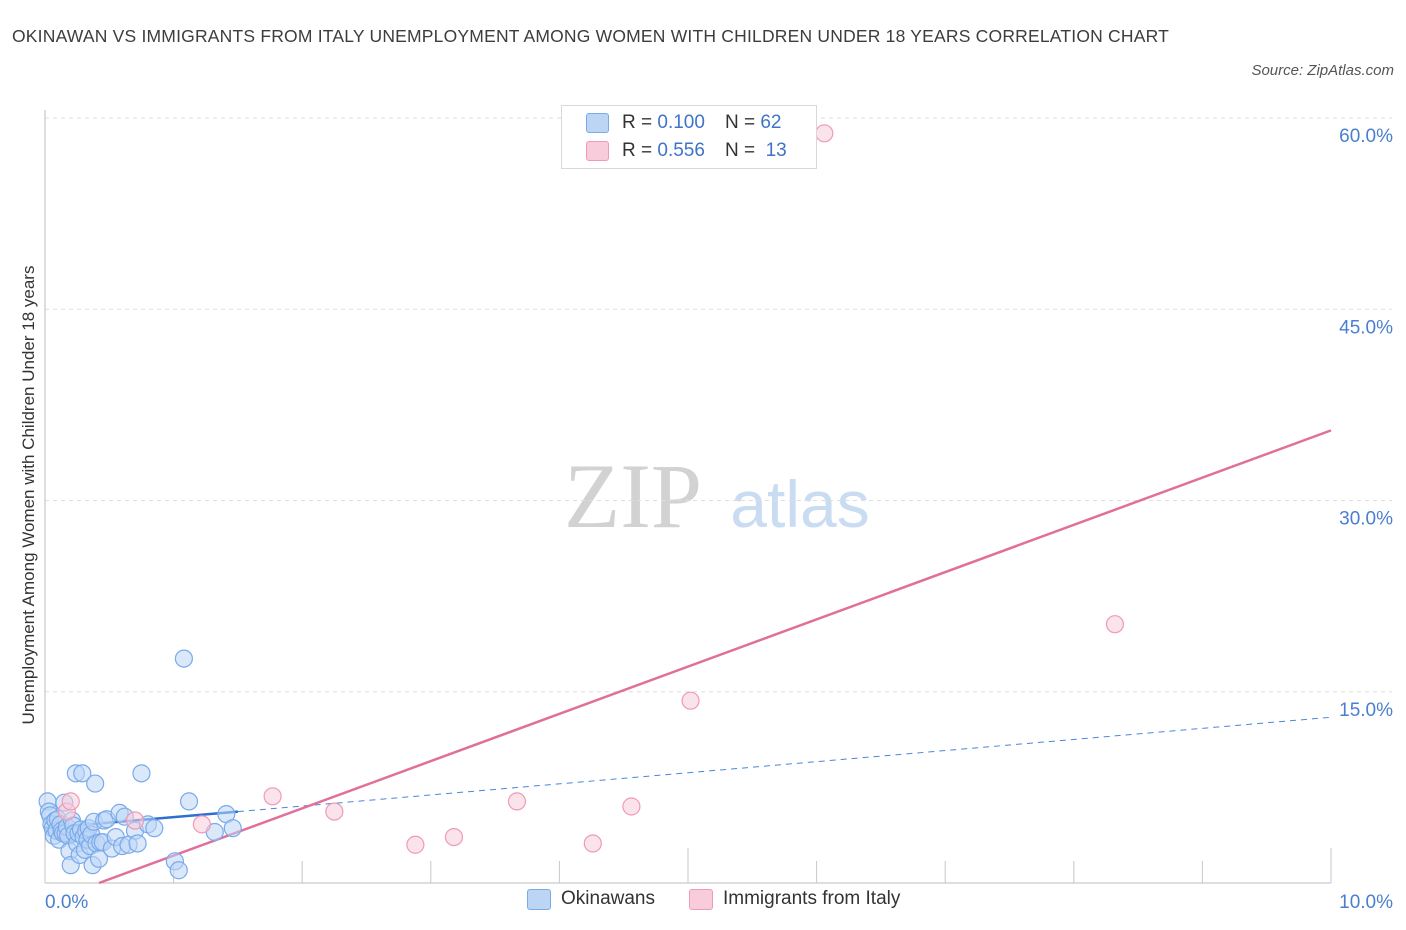 The width and height of the screenshot is (1406, 930). I want to click on x-tick-label: 10.0%, so click(1366, 902).